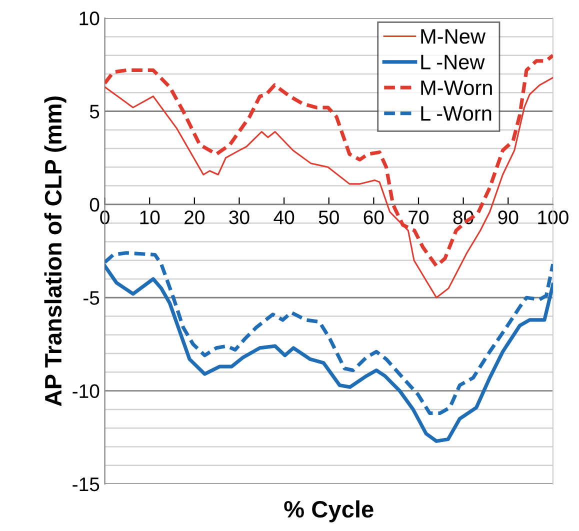 The width and height of the screenshot is (579, 531). I want to click on x-tick-label: 10, so click(150, 217).